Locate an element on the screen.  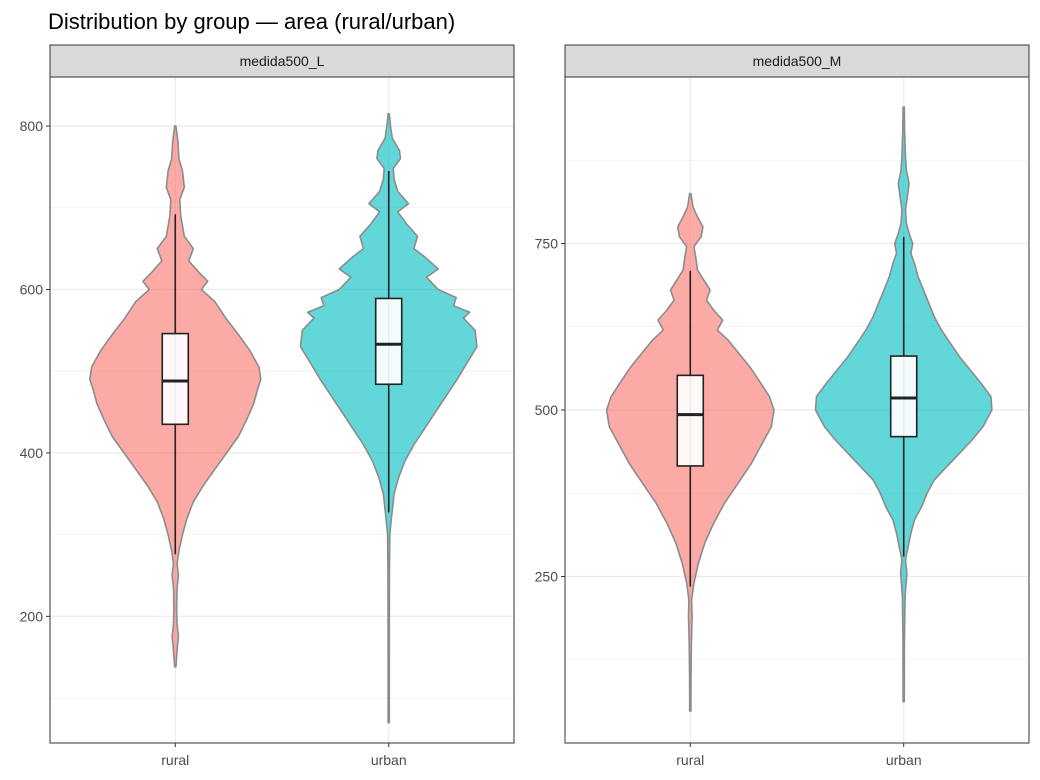
y-tick-label: 400 is located at coordinates (32, 453).